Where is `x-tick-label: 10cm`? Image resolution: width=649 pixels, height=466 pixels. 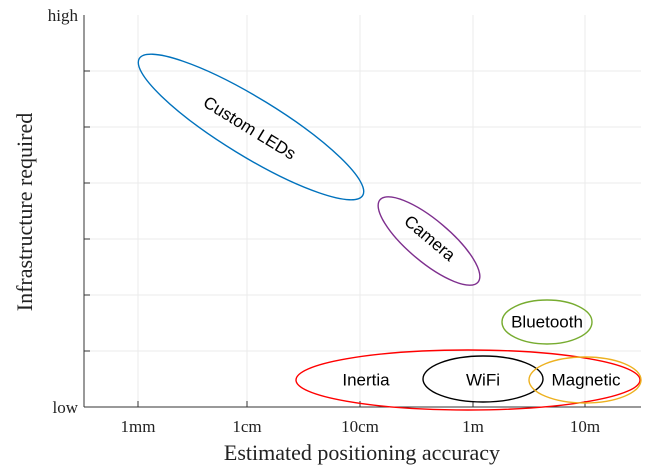 x-tick-label: 10cm is located at coordinates (360, 426).